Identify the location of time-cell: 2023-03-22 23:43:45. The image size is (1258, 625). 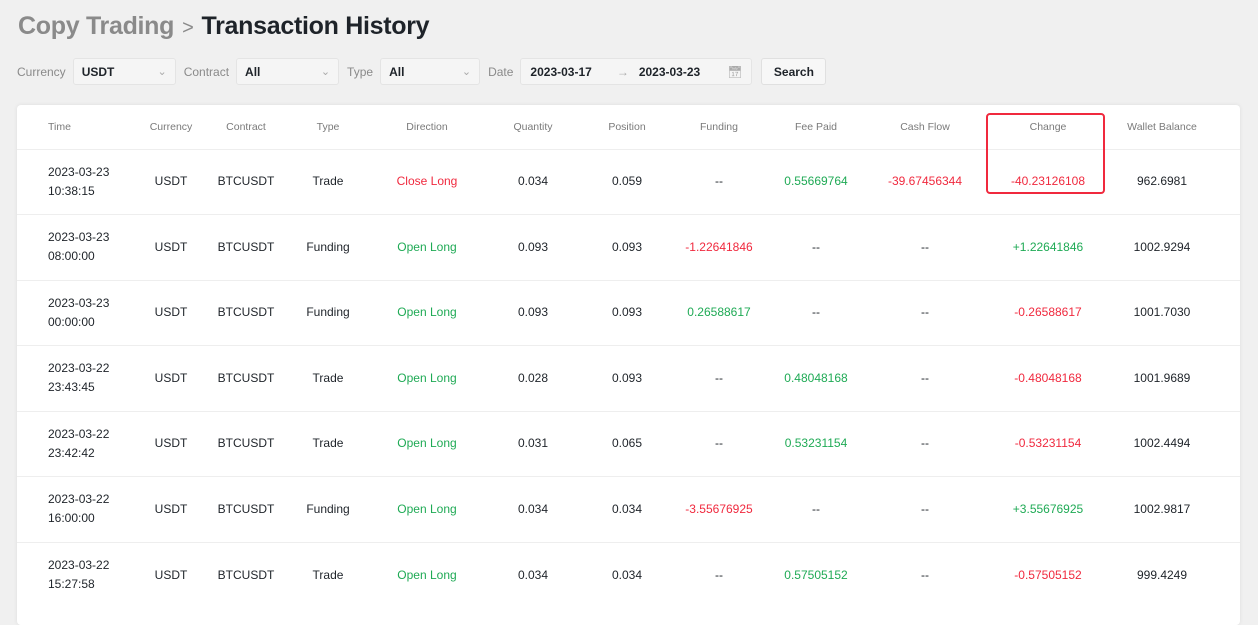
(73, 378).